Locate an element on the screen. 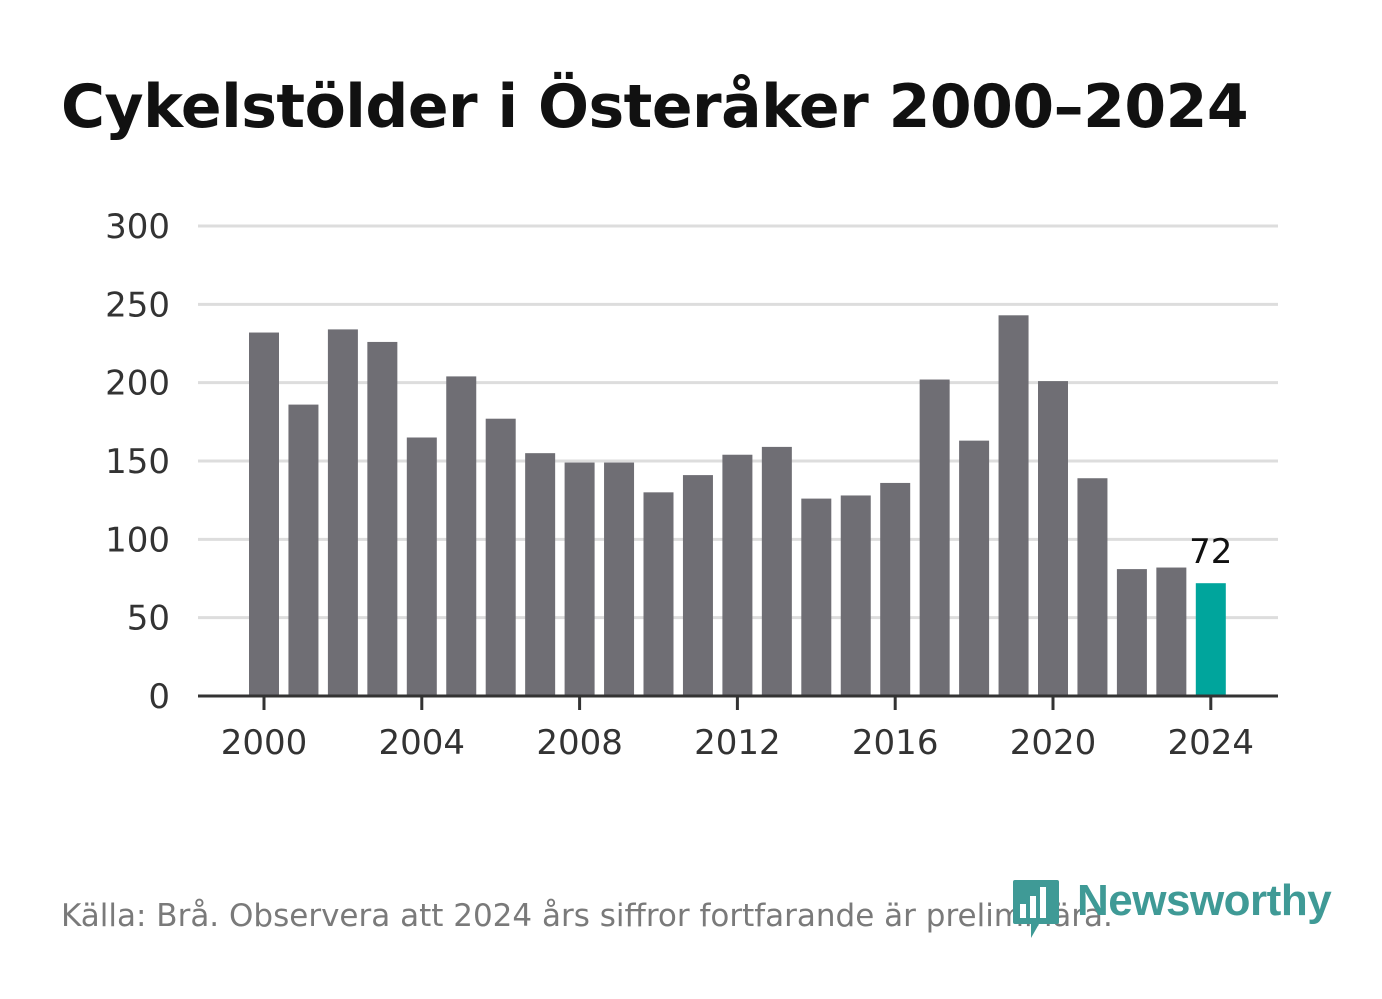 This screenshot has width=1382, height=999. bar-2011 is located at coordinates (697, 585).